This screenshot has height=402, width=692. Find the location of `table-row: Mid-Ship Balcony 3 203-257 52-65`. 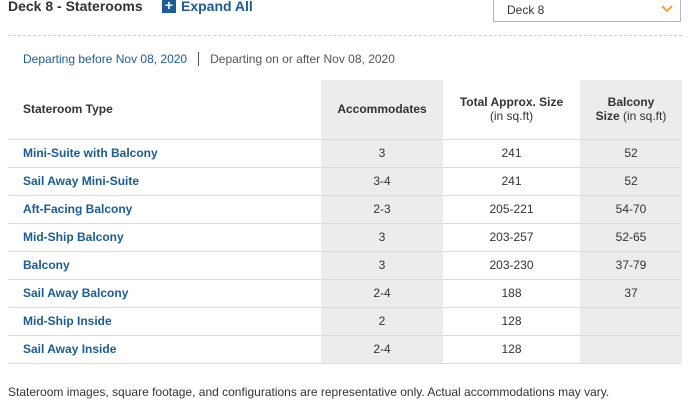

table-row: Mid-Ship Balcony 3 203-257 52-65 is located at coordinates (345, 236).